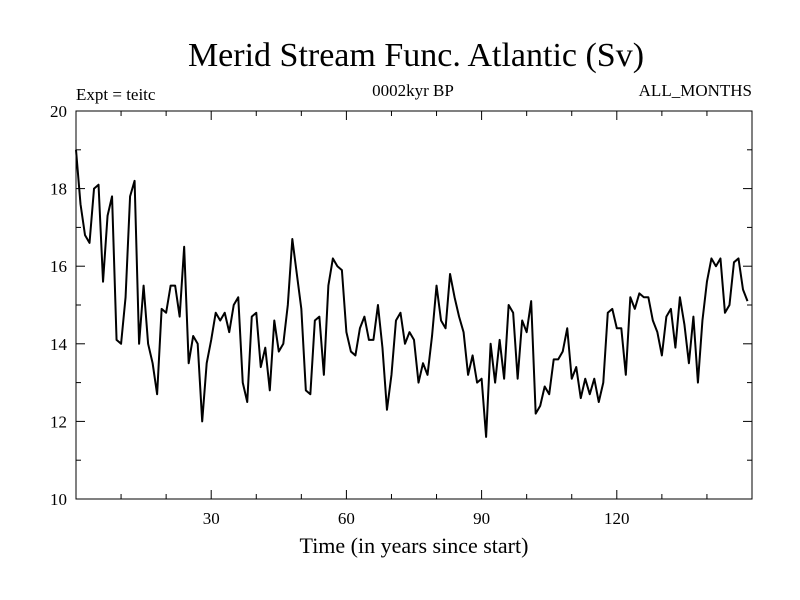  What do you see at coordinates (414, 545) in the screenshot?
I see `x-axis-label: Time (in years since start)` at bounding box center [414, 545].